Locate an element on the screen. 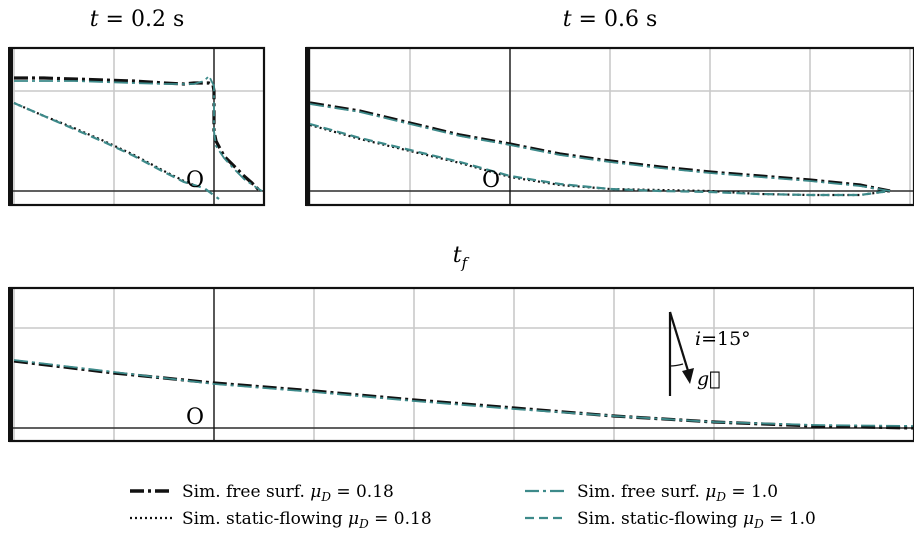  grid is located at coordinates (137, 126).